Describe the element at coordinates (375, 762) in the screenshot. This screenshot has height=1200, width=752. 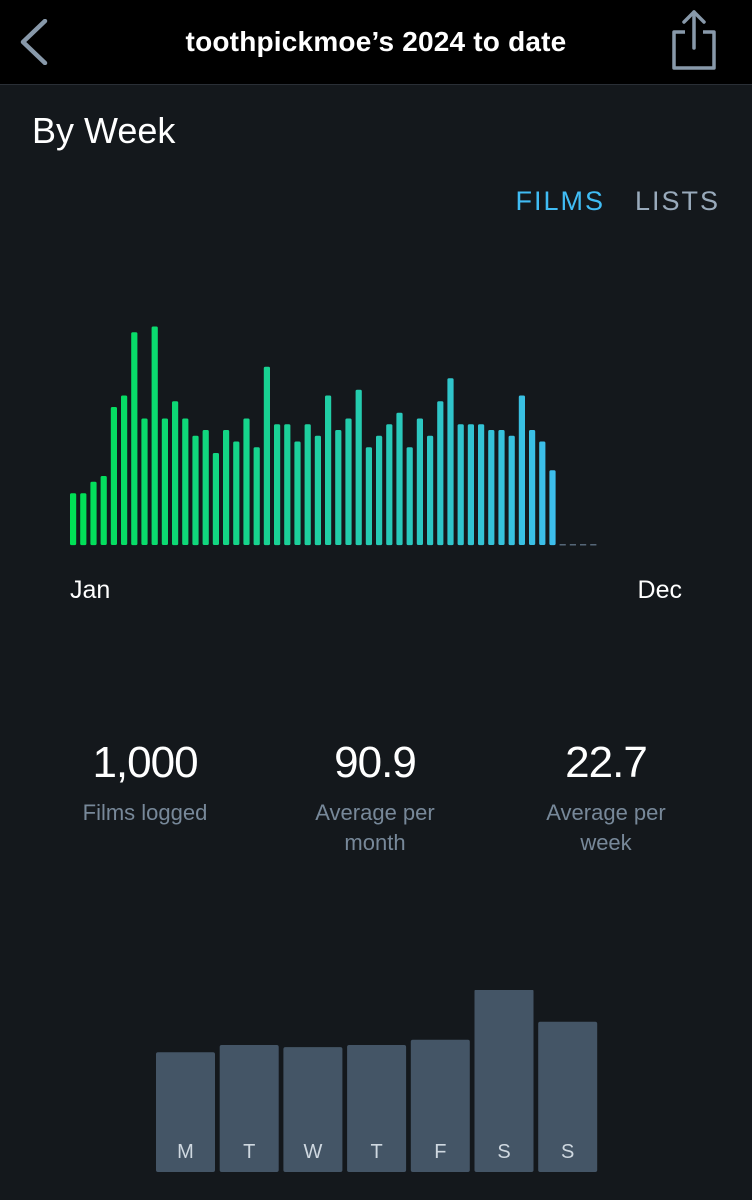
I see `stat-value: 90.9` at that location.